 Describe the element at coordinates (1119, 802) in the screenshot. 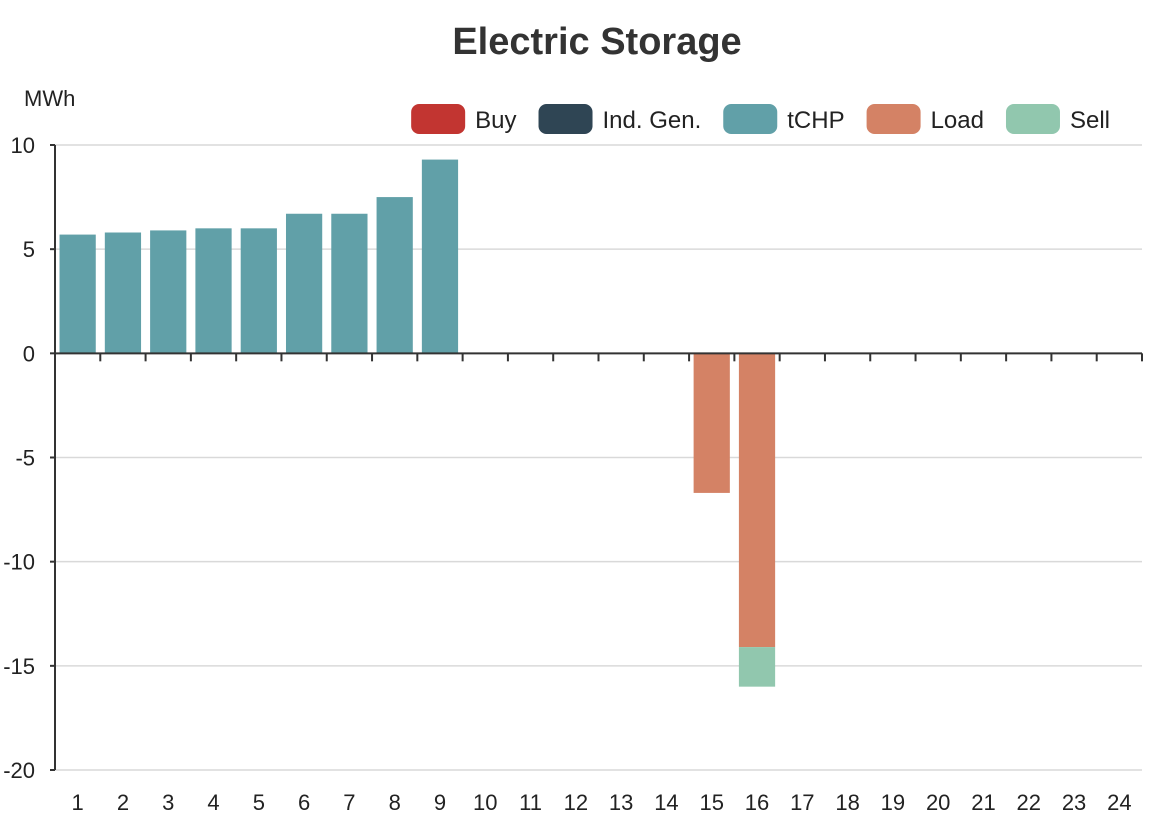

I see `x-tick-label: 24` at that location.